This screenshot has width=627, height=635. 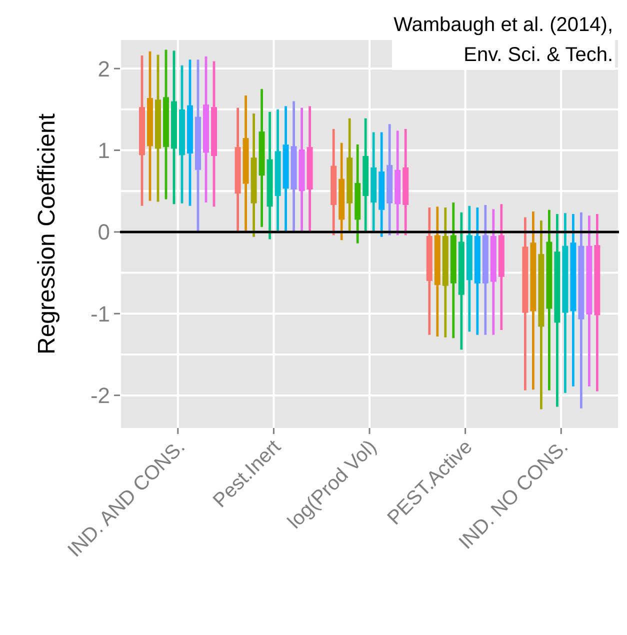 What do you see at coordinates (104, 69) in the screenshot?
I see `y-tick-label: 2` at bounding box center [104, 69].